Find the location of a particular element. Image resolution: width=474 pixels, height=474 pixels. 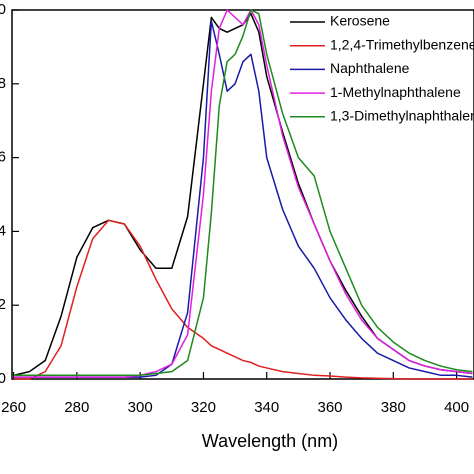

y-tick-label: 0.6 is located at coordinates (3, 157).